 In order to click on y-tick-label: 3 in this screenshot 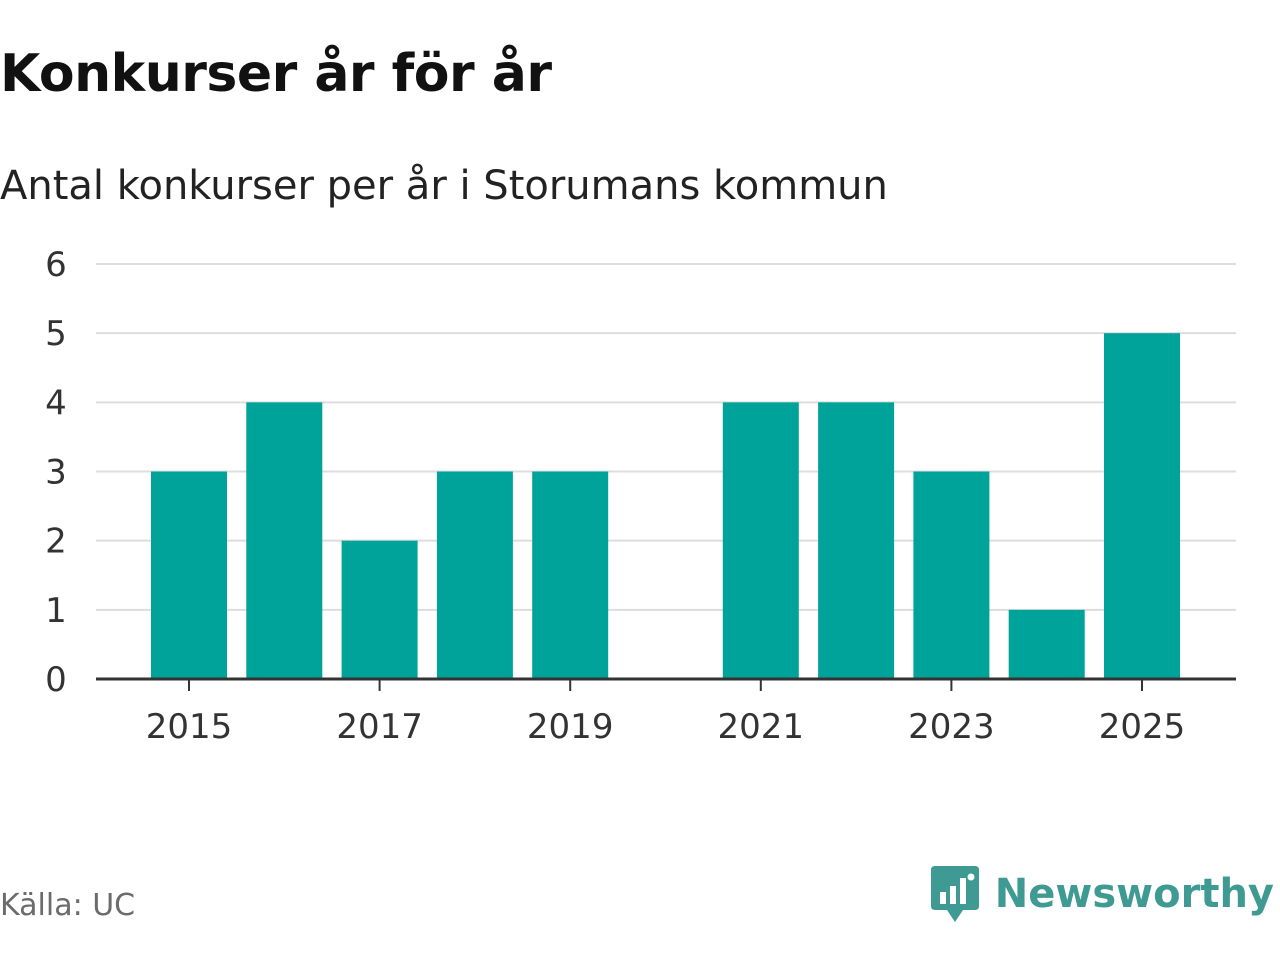, I will do `click(56, 473)`.